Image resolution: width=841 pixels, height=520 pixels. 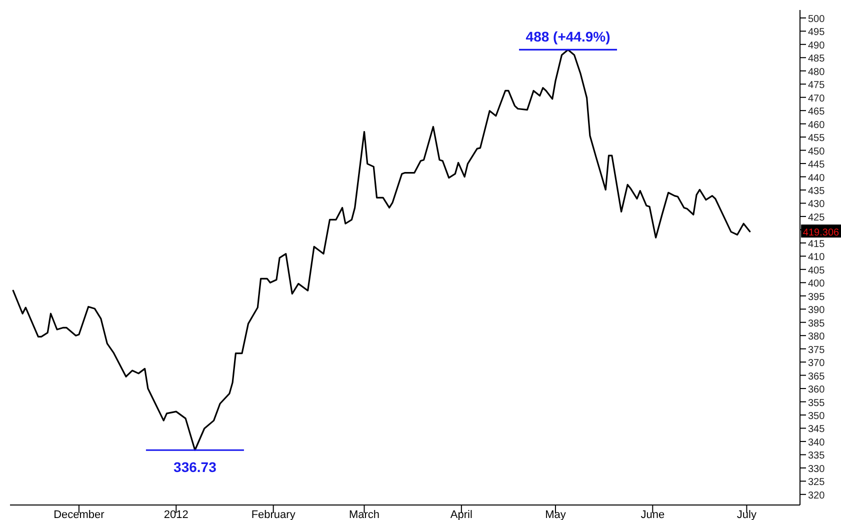 What do you see at coordinates (817, 244) in the screenshot?
I see `y-tick-label: 415` at bounding box center [817, 244].